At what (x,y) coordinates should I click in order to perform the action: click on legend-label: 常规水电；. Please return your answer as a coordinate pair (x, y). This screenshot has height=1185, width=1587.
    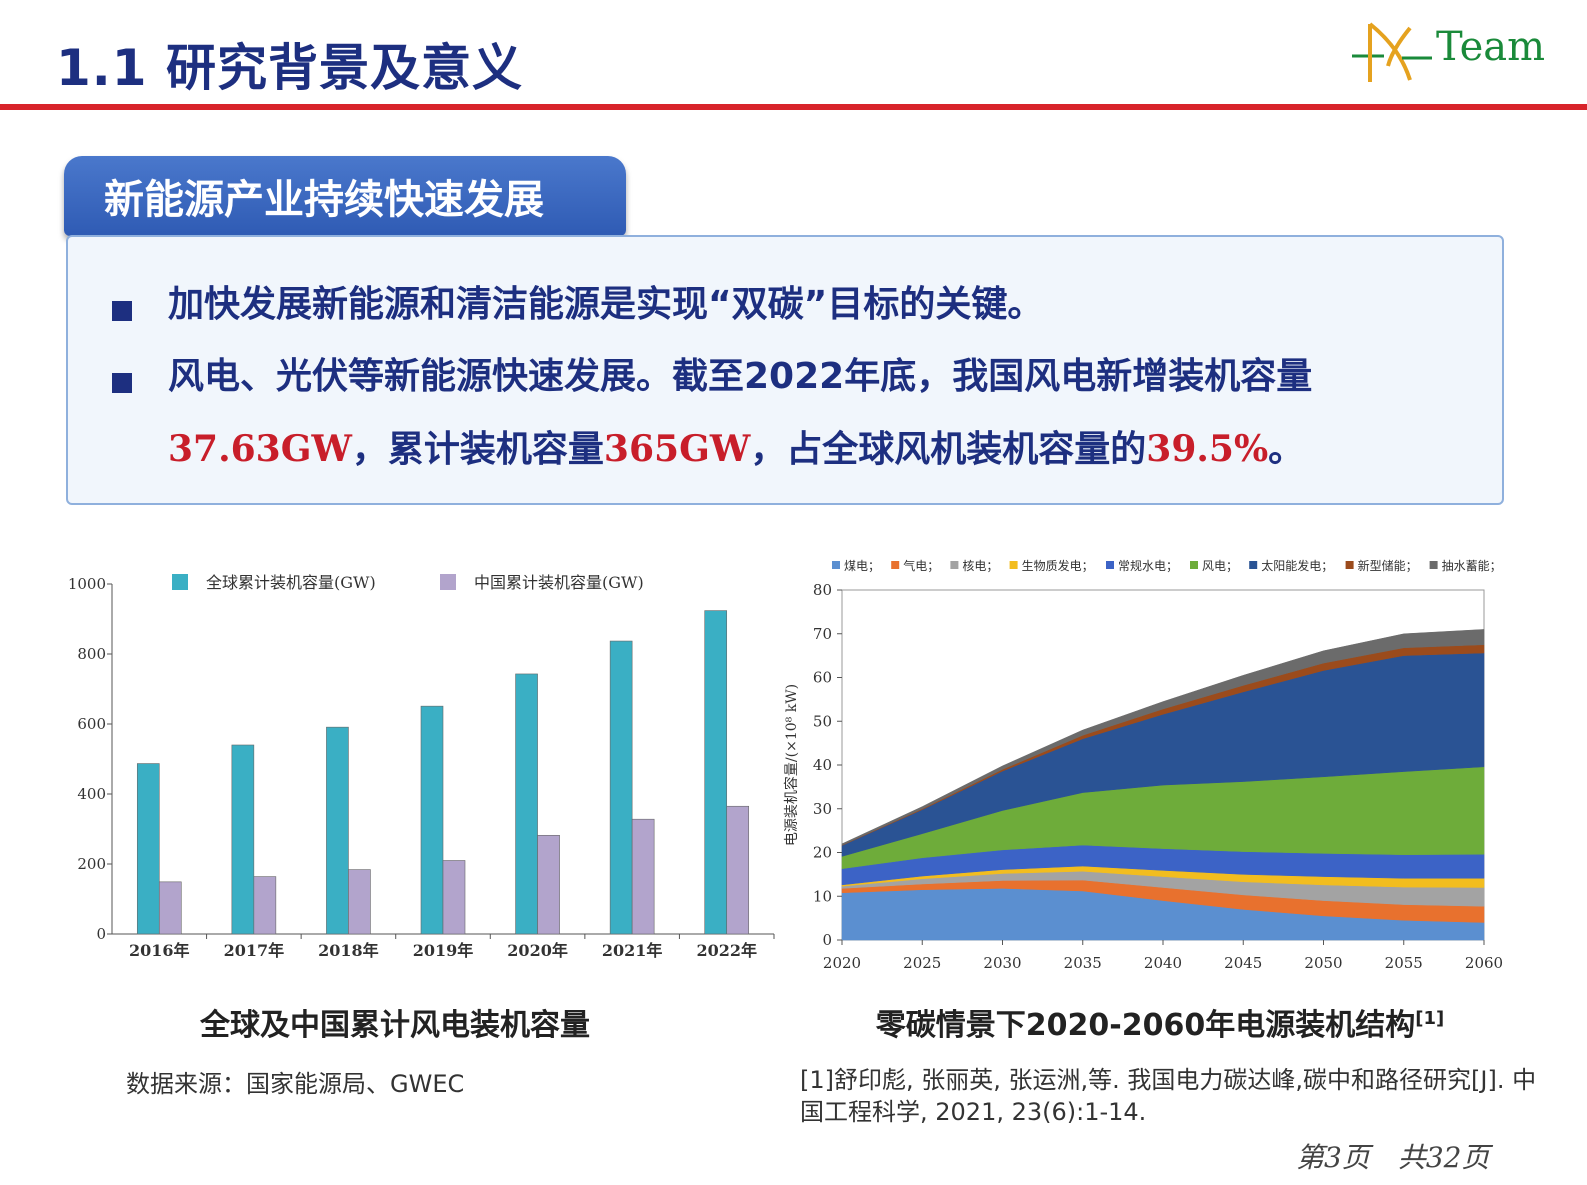
    Looking at the image, I should click on (1148, 565).